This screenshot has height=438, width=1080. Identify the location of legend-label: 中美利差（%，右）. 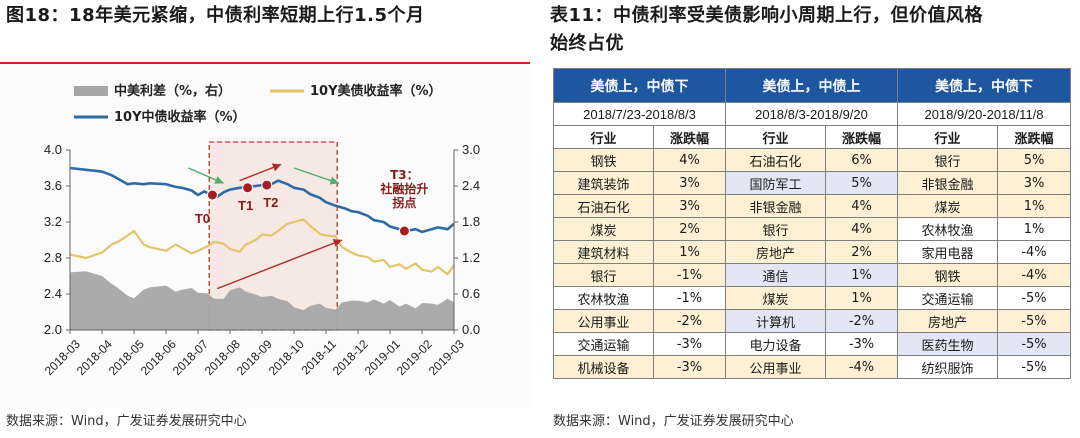
(172, 91).